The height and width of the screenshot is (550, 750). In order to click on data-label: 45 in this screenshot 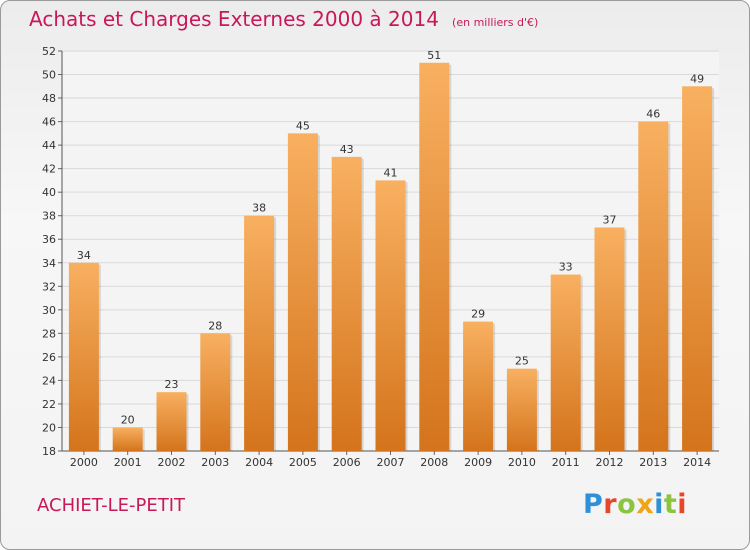, I will do `click(303, 125)`.